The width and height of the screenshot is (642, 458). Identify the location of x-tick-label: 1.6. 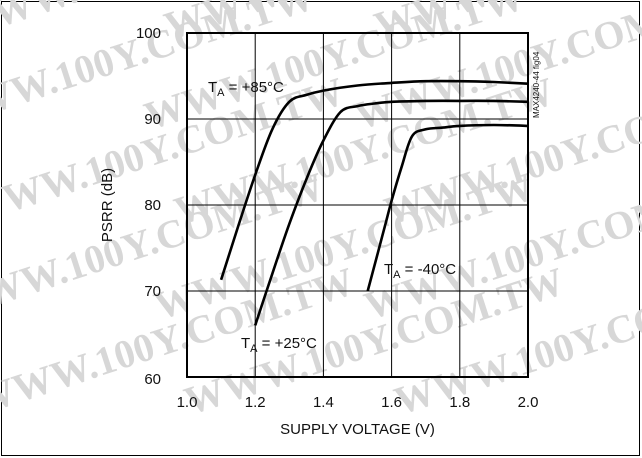
(391, 402).